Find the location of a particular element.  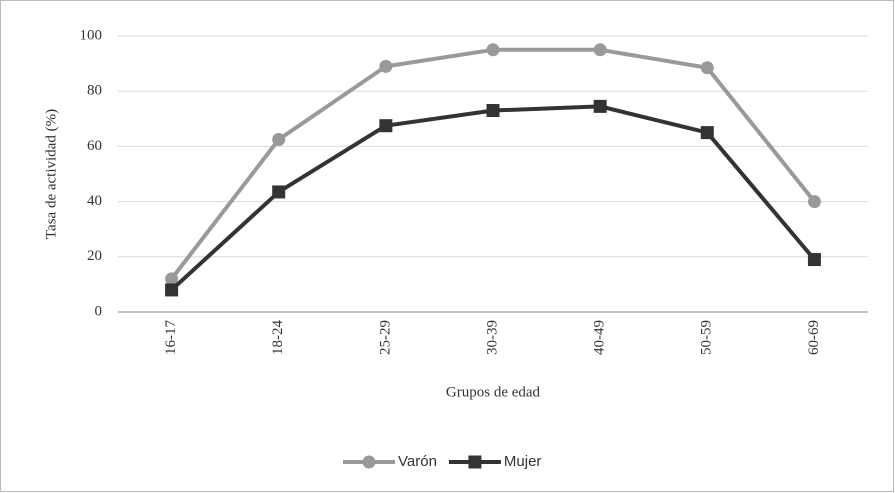

x-tick-label: 25-29 is located at coordinates (385, 337).